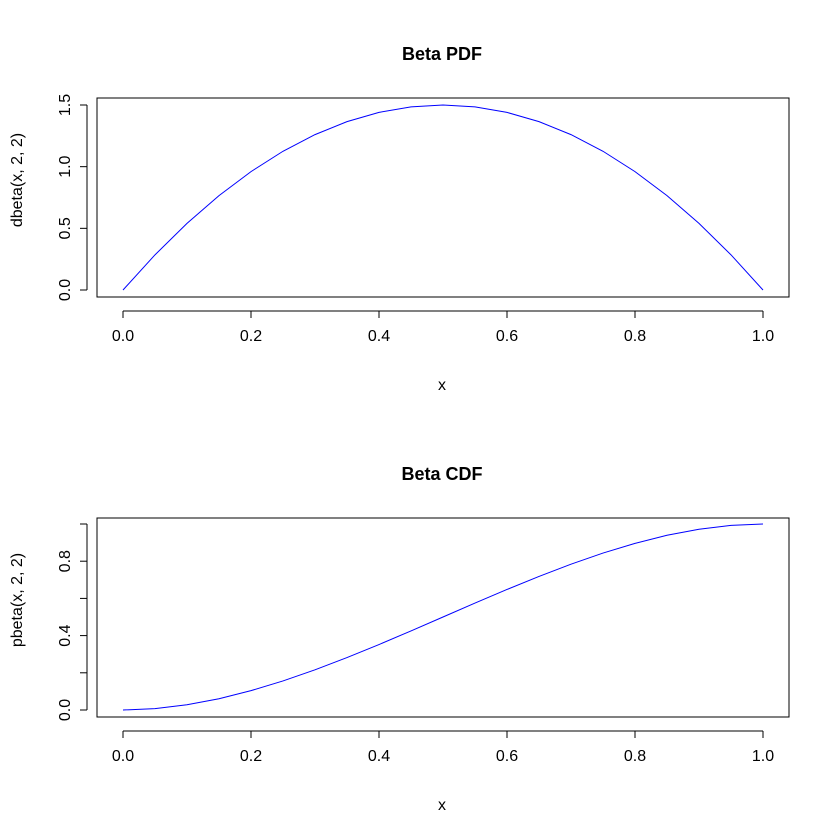  Describe the element at coordinates (443, 747) in the screenshot. I see `beta-cdf-x-axis: 0.0 0.2 0.4 0.6 0.8 1.0` at that location.